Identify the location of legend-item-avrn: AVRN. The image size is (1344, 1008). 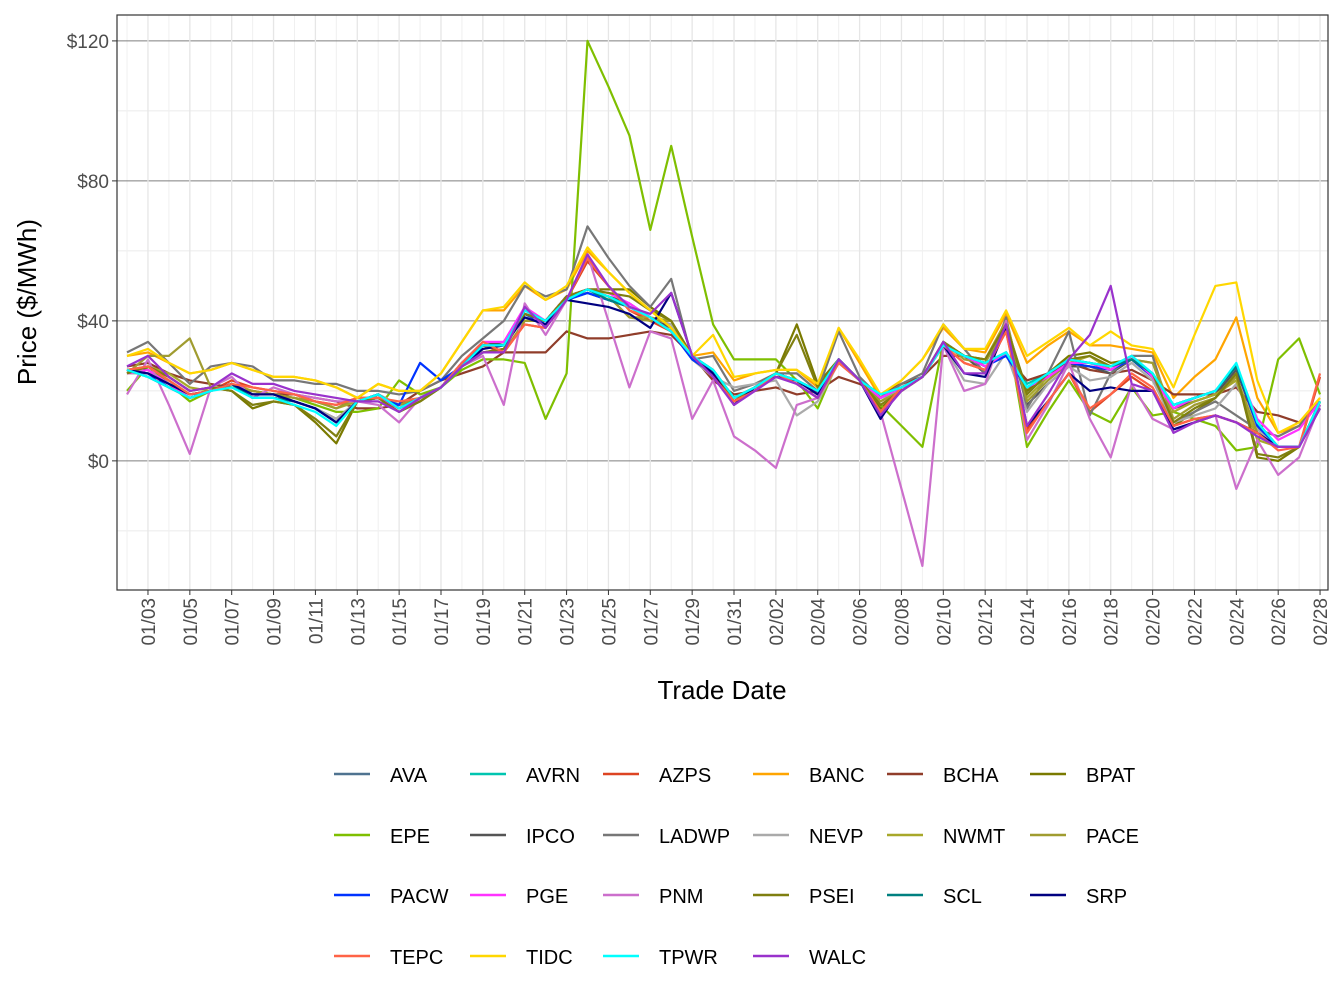
(525, 776).